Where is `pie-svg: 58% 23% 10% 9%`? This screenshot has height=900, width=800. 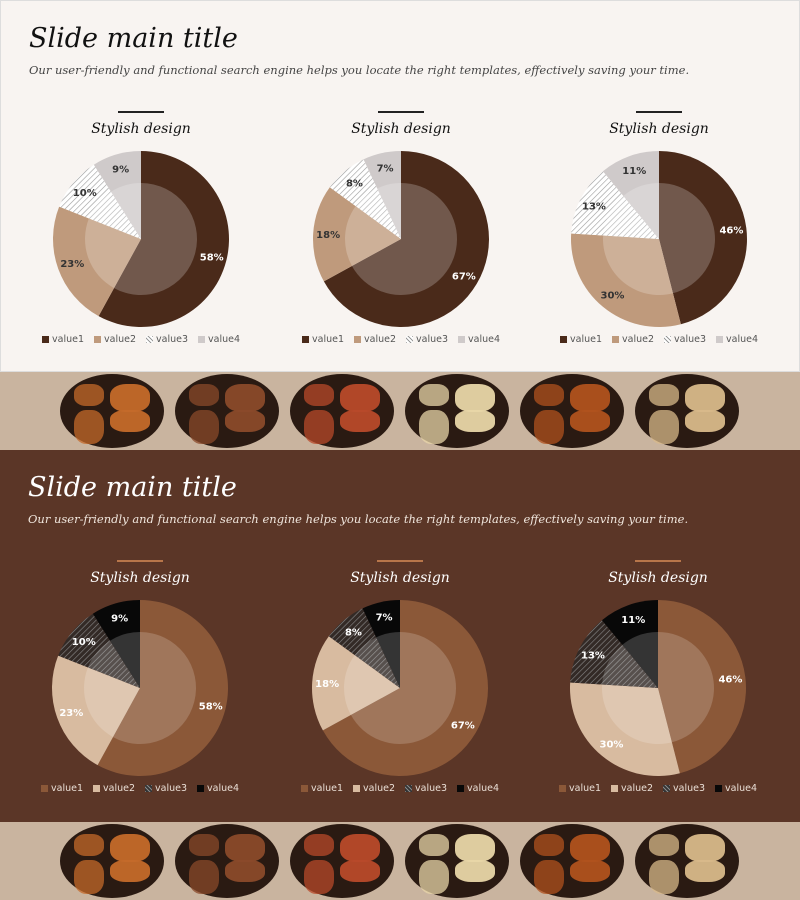 pie-svg: 58% 23% 10% 9% is located at coordinates (141, 239).